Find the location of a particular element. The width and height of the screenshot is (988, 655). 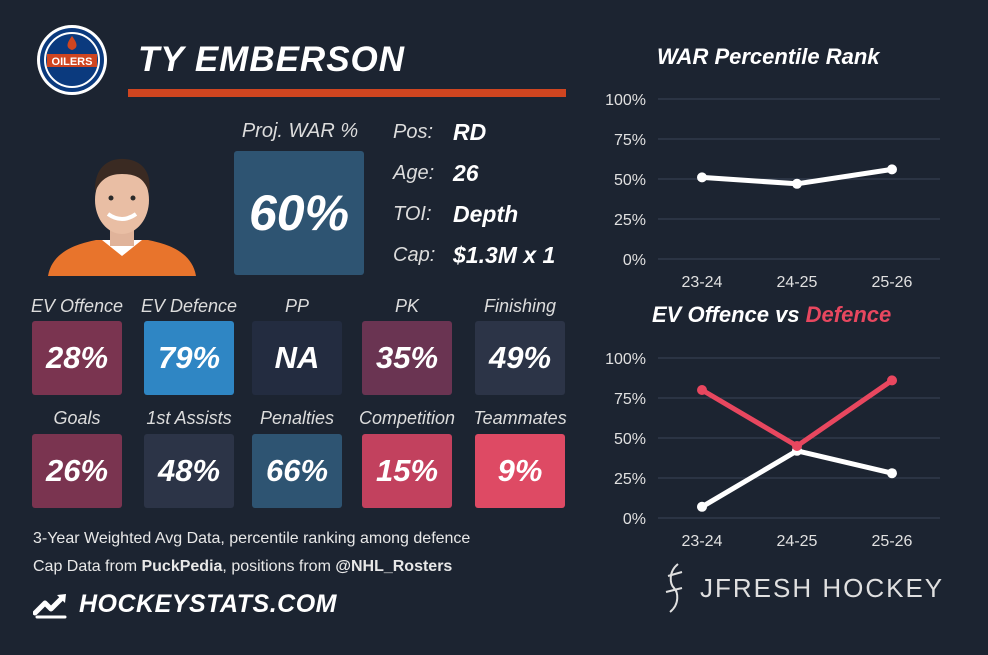

jfresh-logo-icon is located at coordinates (674, 588).